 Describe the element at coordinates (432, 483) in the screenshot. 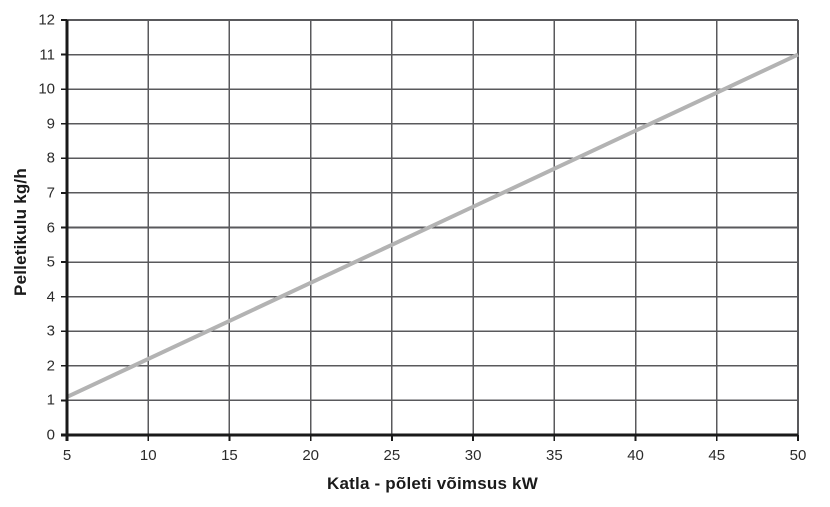

I see `x-axis-title: Katla - põleti võimsus kW` at that location.